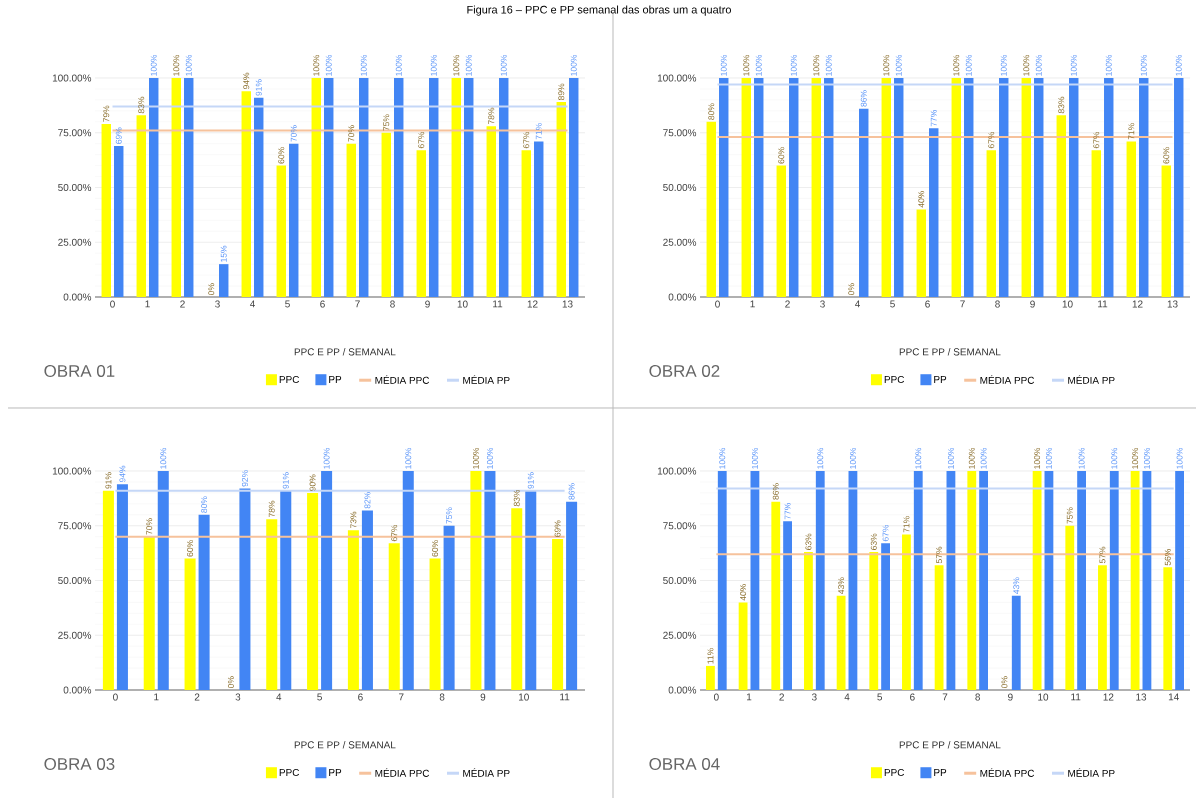  What do you see at coordinates (1069, 515) in the screenshot?
I see `data-label: 75%` at bounding box center [1069, 515].